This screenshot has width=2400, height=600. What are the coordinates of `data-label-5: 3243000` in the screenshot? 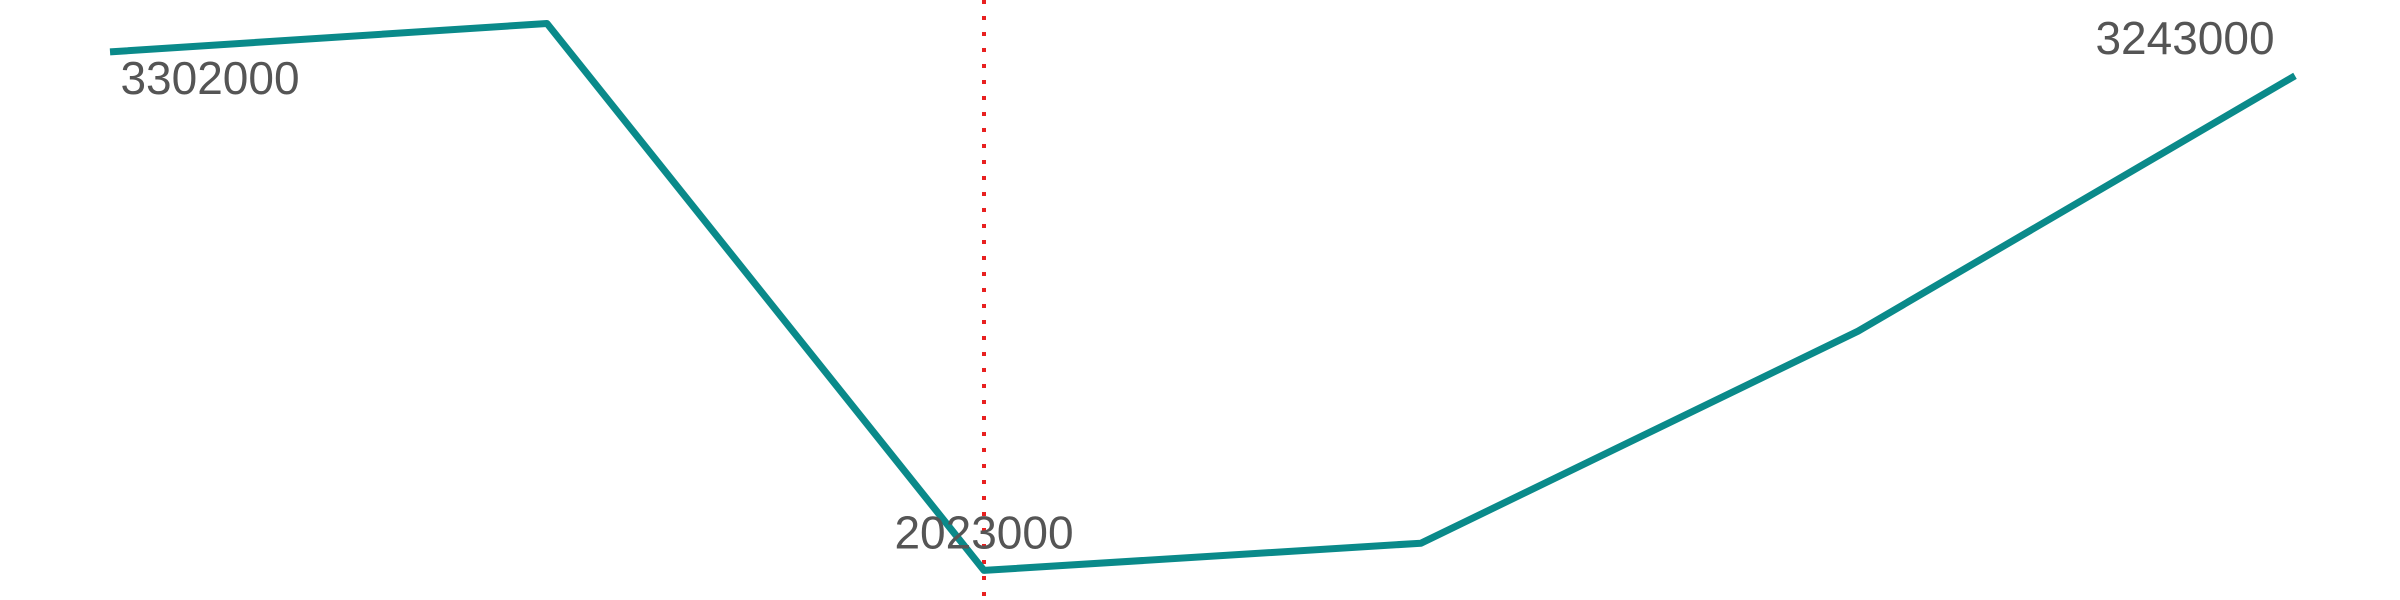 It's located at (2184, 38).